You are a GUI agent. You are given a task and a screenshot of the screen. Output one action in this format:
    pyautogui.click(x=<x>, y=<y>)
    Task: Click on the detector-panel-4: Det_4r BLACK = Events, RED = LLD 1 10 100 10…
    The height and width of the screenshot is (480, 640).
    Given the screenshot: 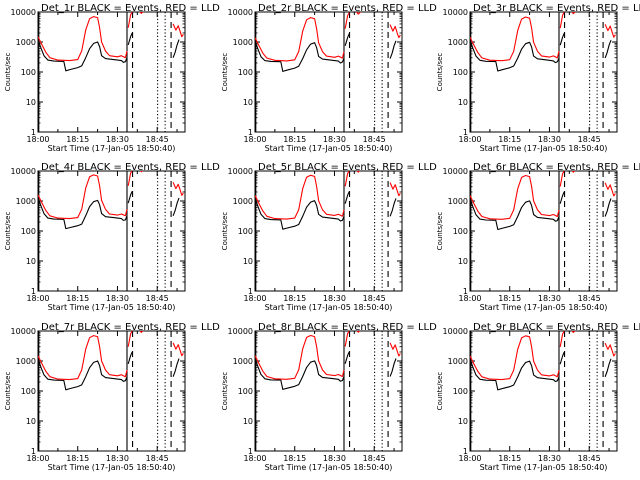 What is the action you would take?
    pyautogui.click(x=112, y=237)
    